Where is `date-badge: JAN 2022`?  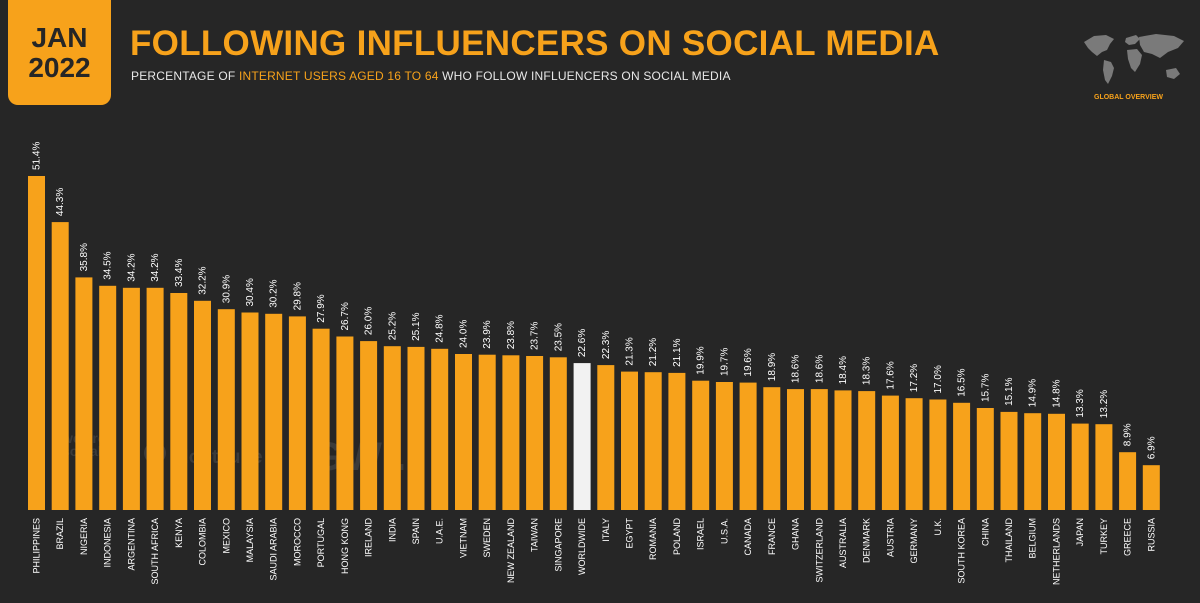 date-badge: JAN 2022 is located at coordinates (59, 52).